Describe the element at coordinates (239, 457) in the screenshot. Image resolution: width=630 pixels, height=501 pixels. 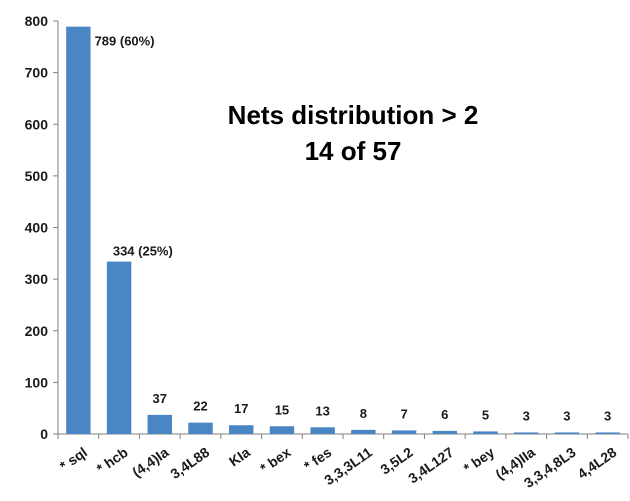
I see `category-label: KIa` at that location.